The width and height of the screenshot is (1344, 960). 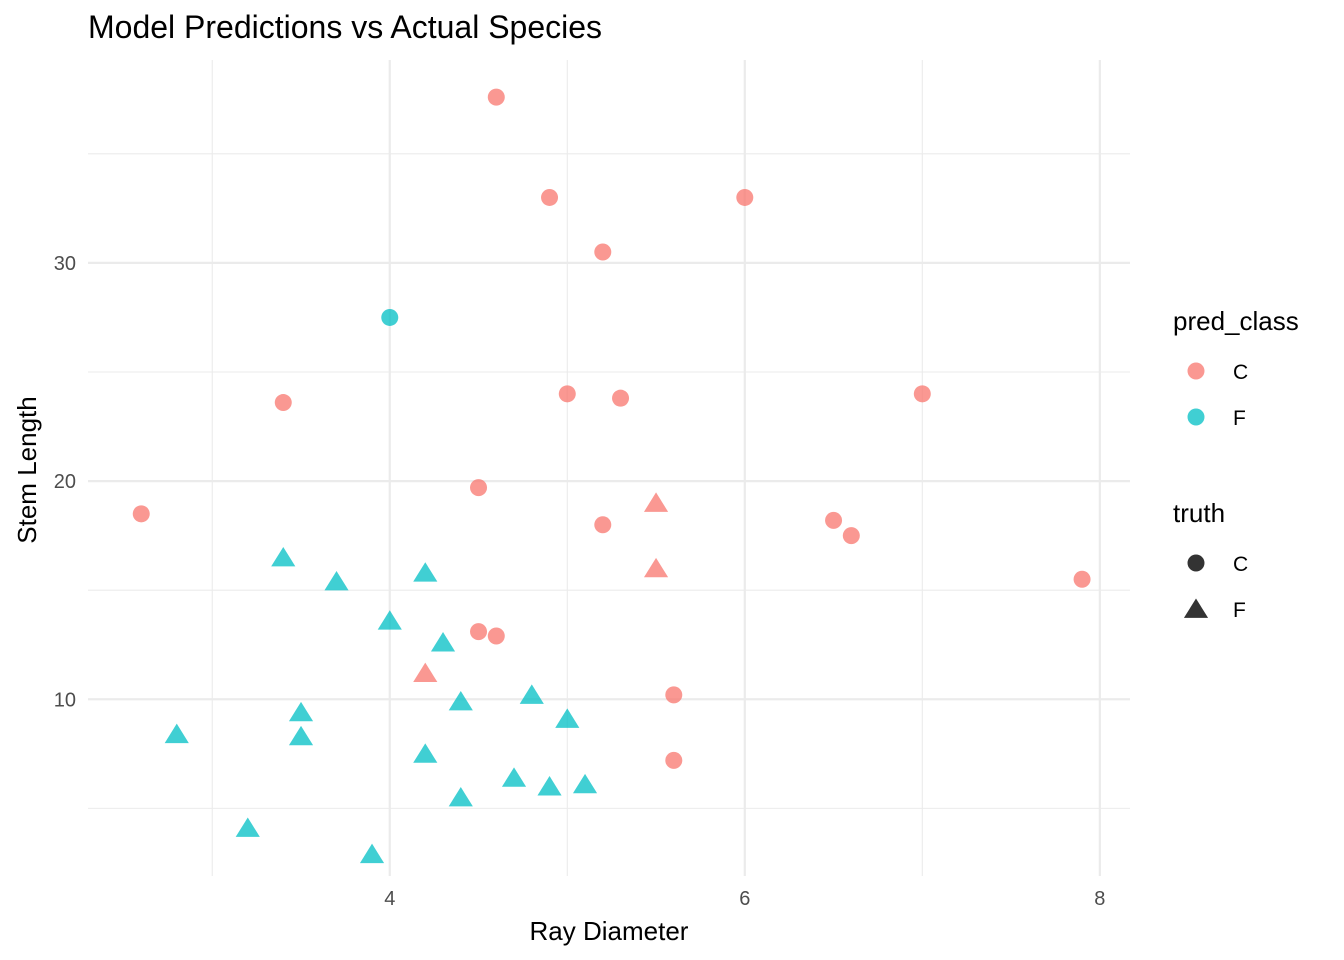 I want to click on x-tick-label: 8, so click(x=1099, y=899).